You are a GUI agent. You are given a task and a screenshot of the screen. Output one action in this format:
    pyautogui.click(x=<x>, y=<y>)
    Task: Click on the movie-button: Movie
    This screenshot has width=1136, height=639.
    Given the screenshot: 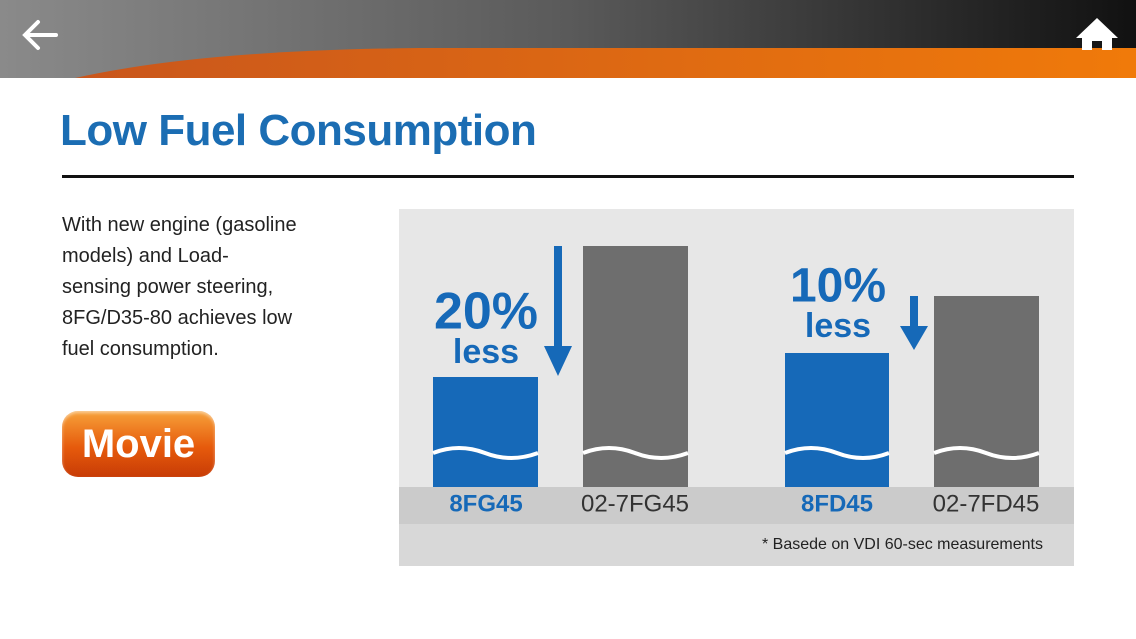 What is the action you would take?
    pyautogui.click(x=138, y=444)
    